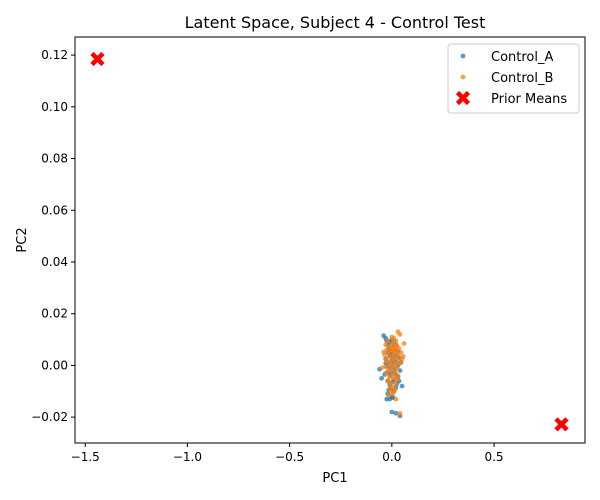 The height and width of the screenshot is (500, 600). What do you see at coordinates (335, 22) in the screenshot?
I see `chart-title: Latent Space, Subject 4 - Control Test` at bounding box center [335, 22].